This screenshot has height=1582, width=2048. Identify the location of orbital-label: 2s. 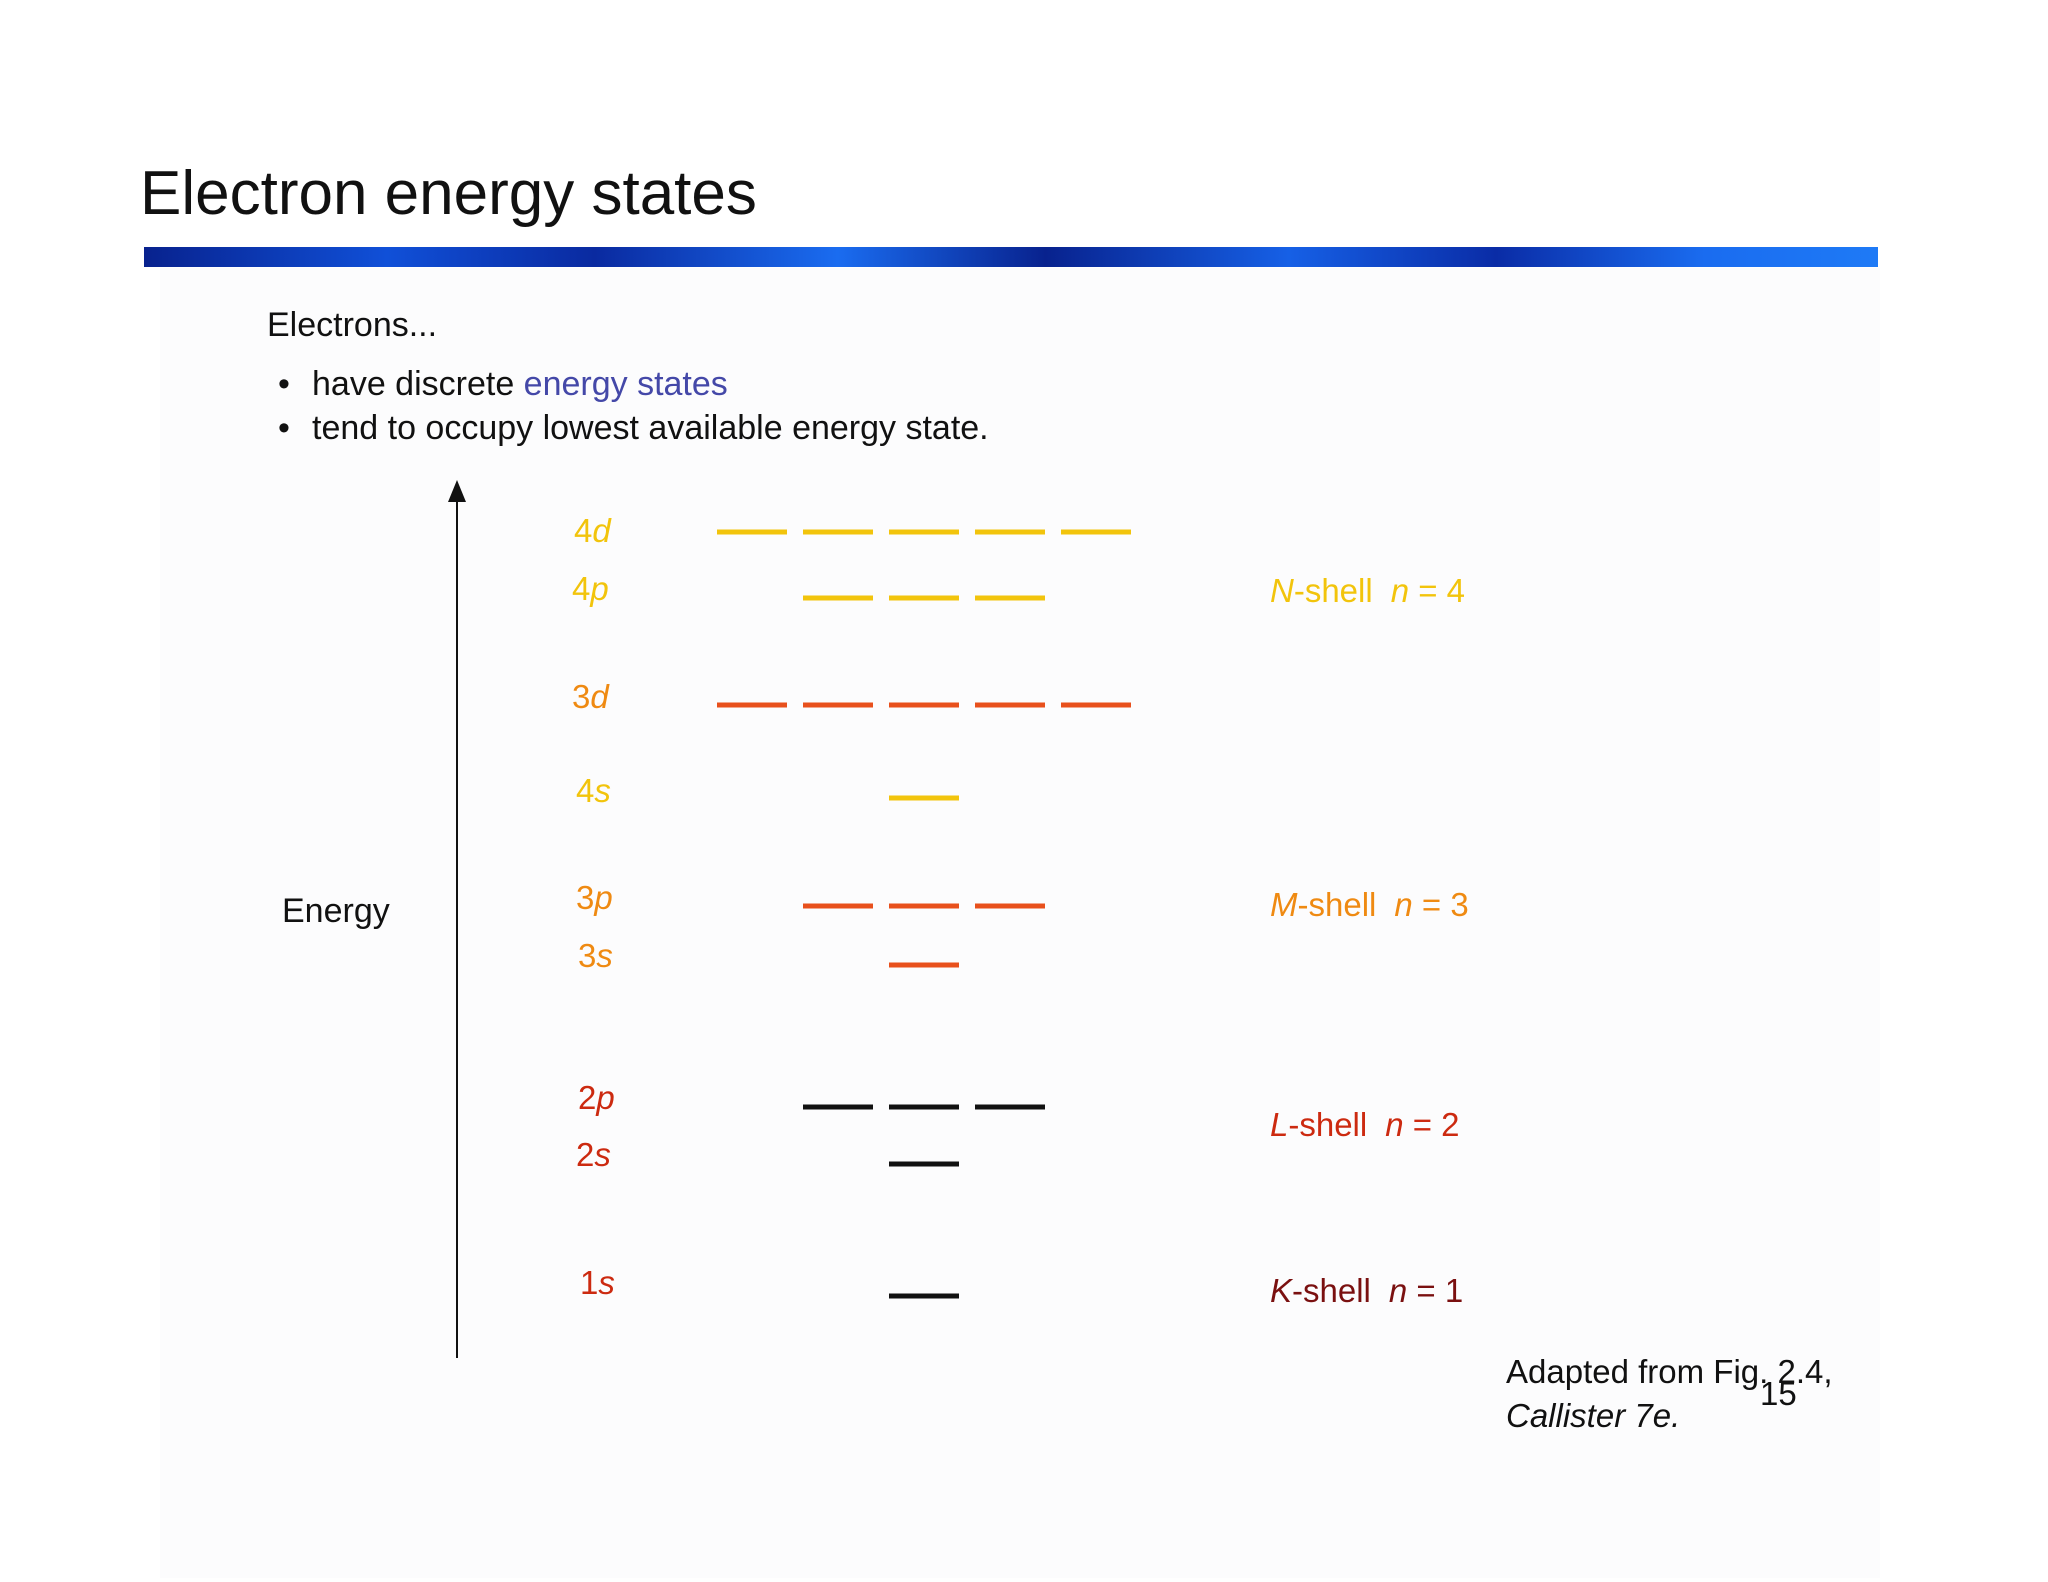
(593, 1154).